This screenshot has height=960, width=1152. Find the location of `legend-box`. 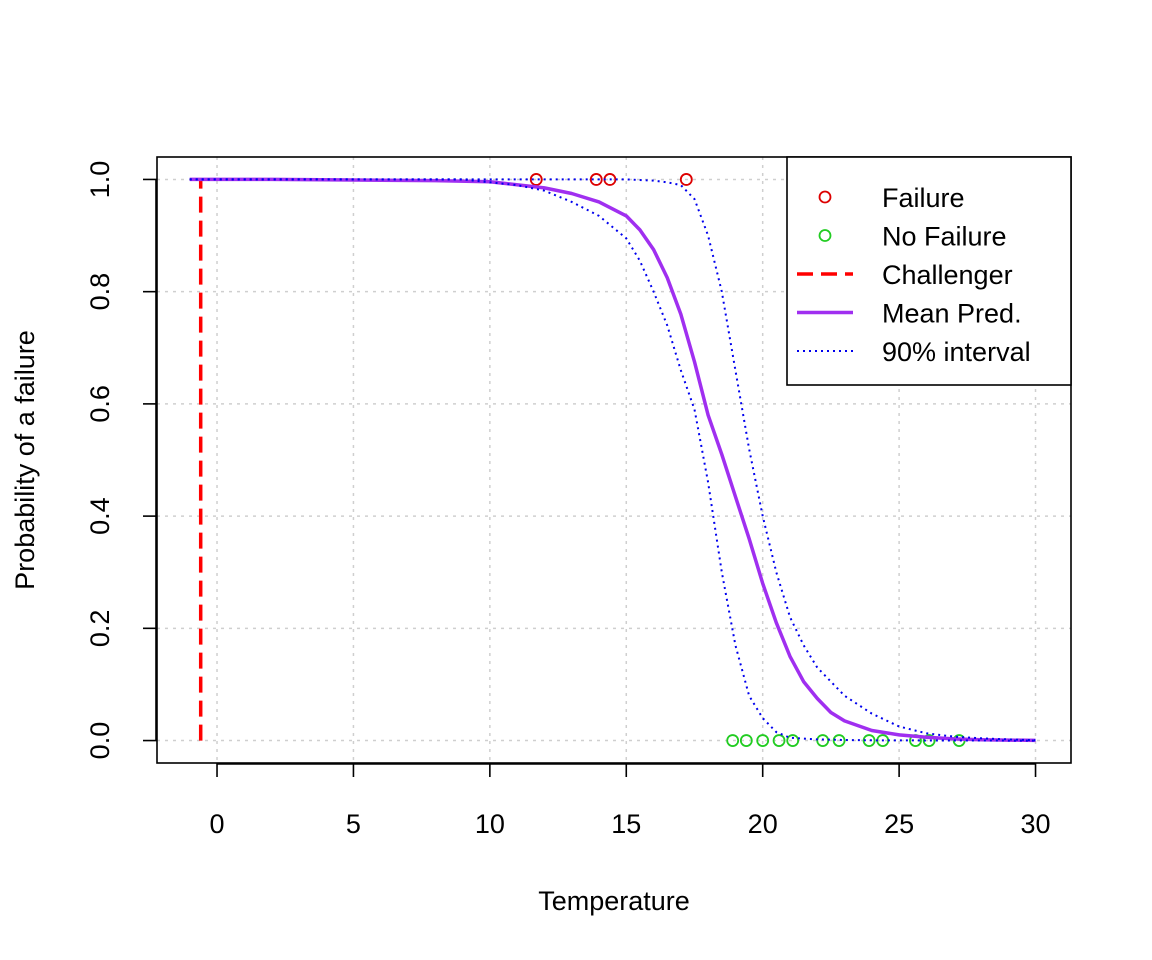

legend-box is located at coordinates (929, 271).